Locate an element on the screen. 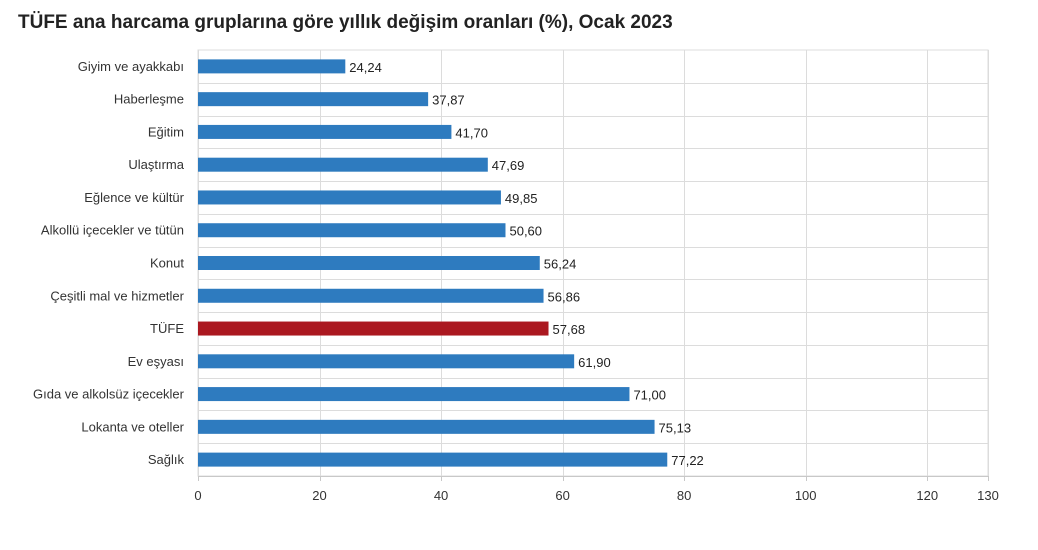 The image size is (1038, 550). category-label: TÜFE is located at coordinates (167, 328).